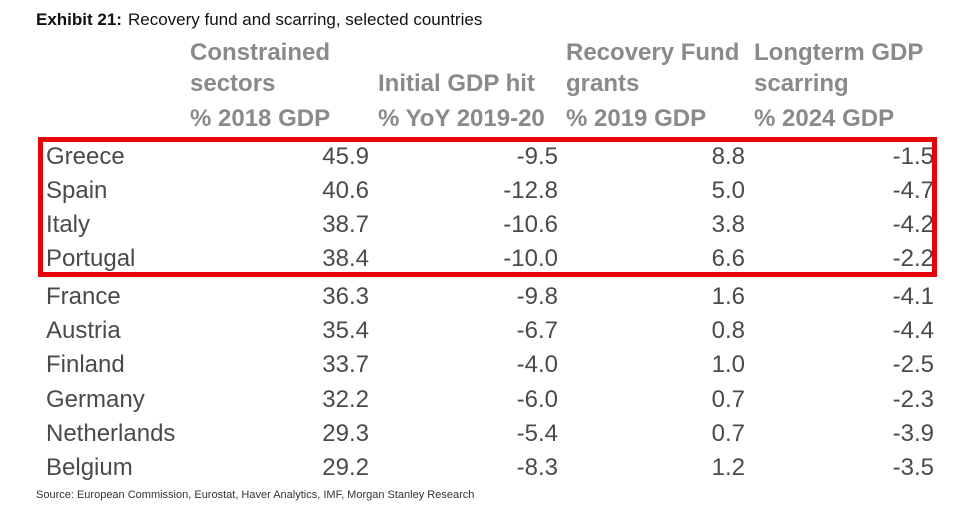 This screenshot has height=525, width=979. Describe the element at coordinates (652, 85) in the screenshot. I see `header-recovery-fund: Recovery Fund grants % 2019 GDP` at that location.